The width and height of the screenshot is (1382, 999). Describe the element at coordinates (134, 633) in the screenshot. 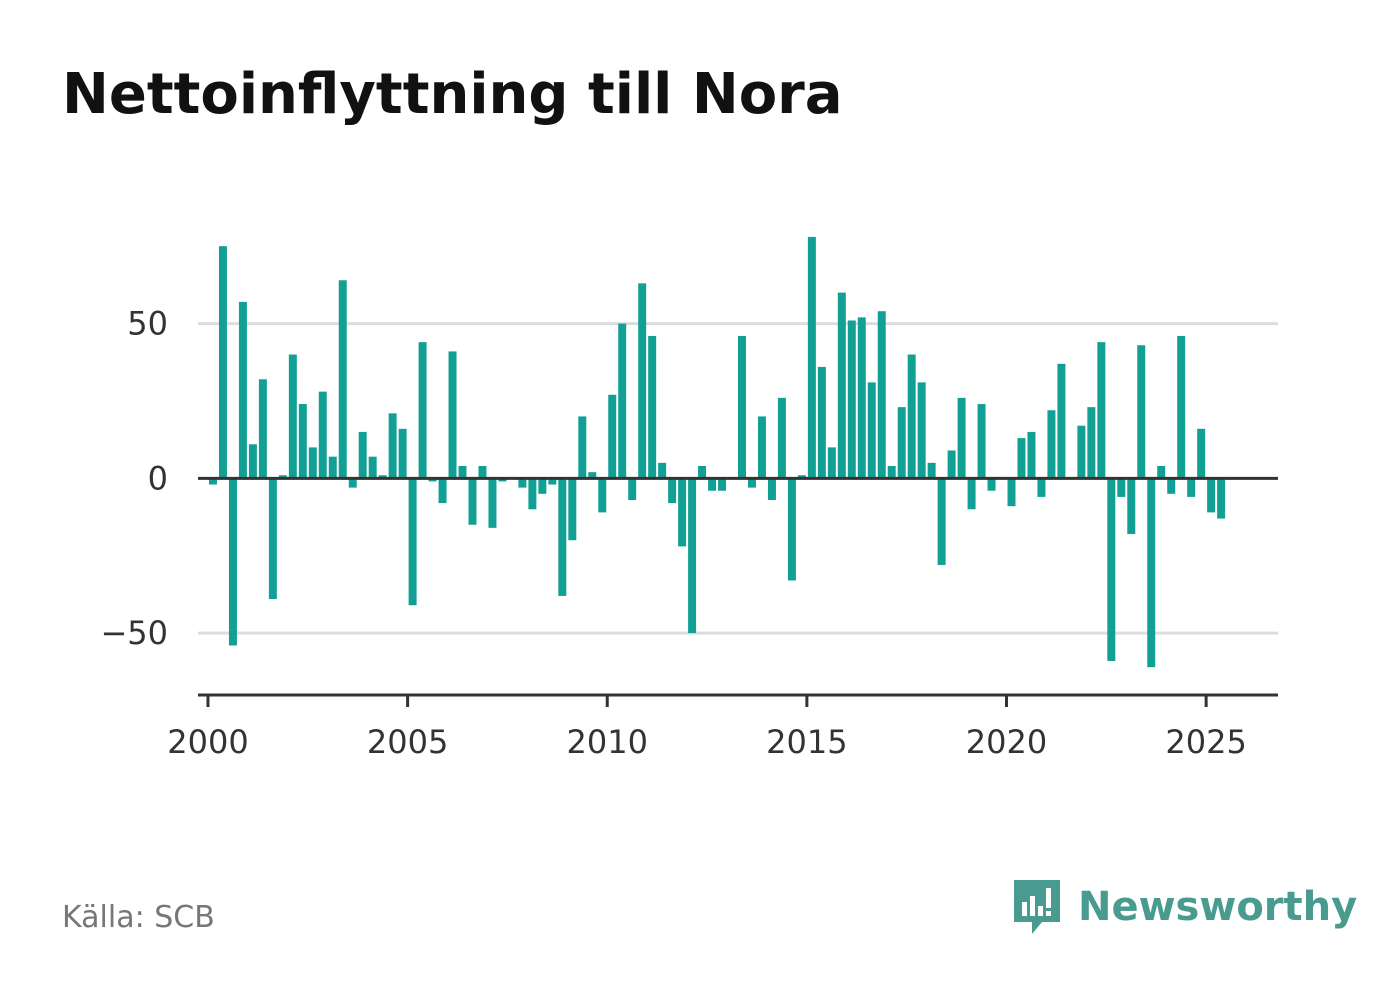

I see `y-tick-label: −50` at that location.